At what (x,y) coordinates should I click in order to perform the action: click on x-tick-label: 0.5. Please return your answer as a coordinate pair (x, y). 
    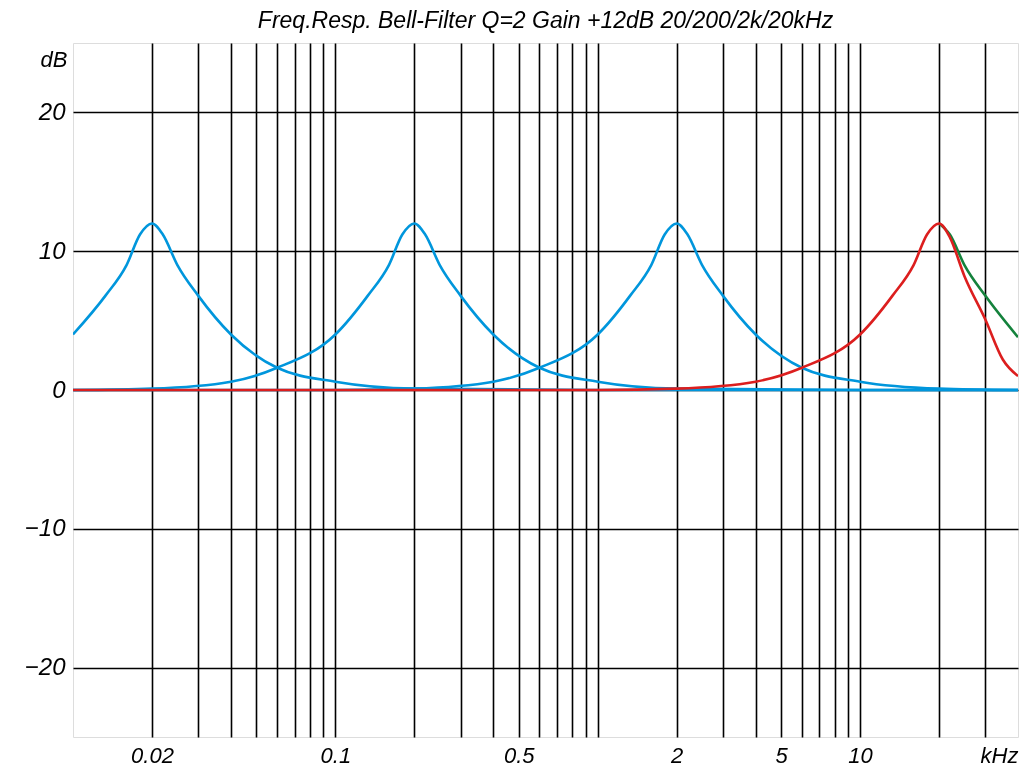
    Looking at the image, I should click on (519, 753).